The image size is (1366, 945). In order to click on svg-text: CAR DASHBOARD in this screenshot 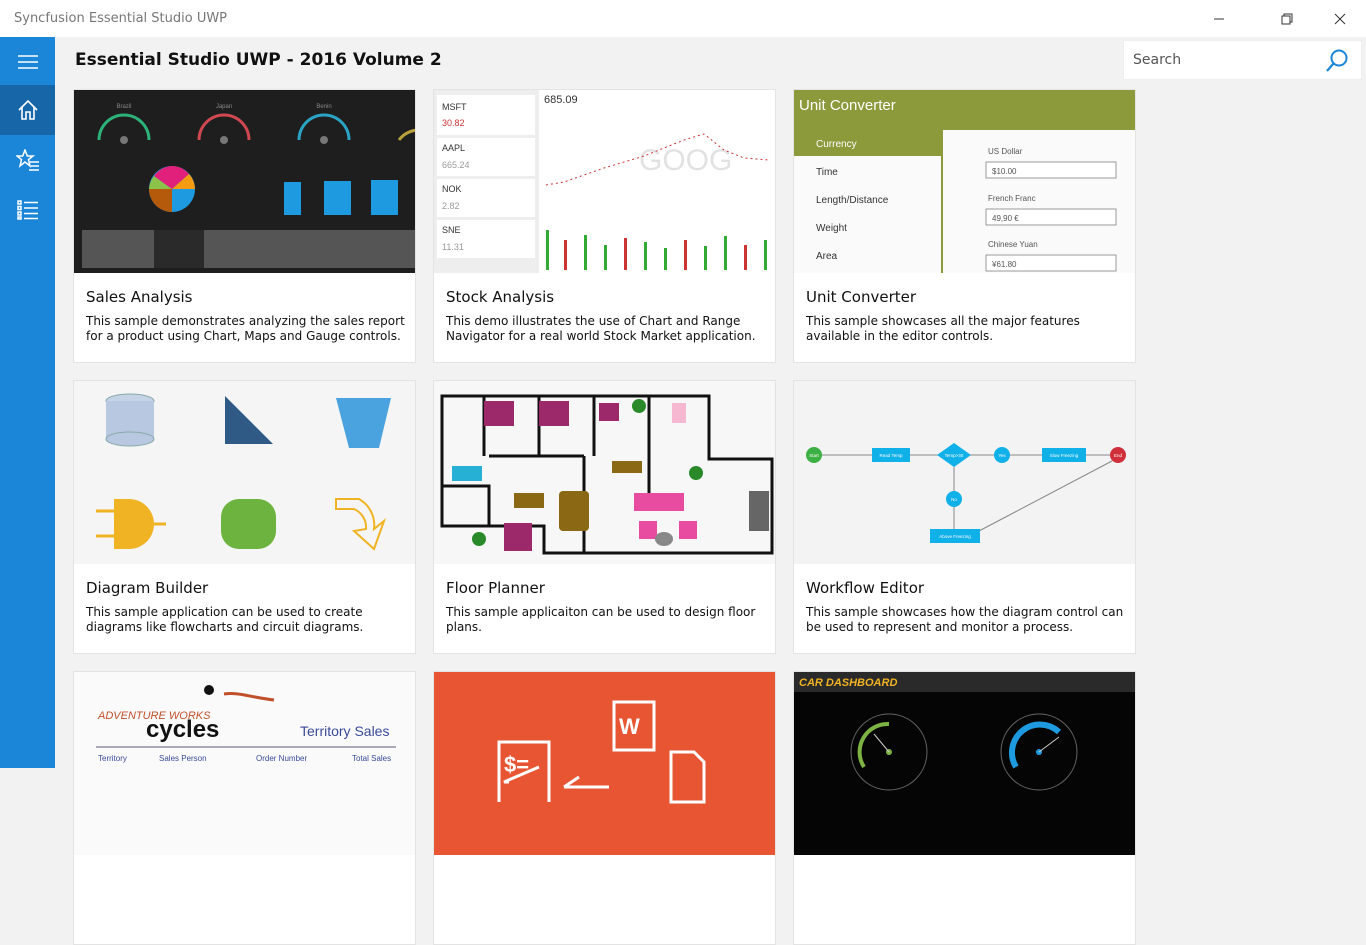, I will do `click(848, 683)`.